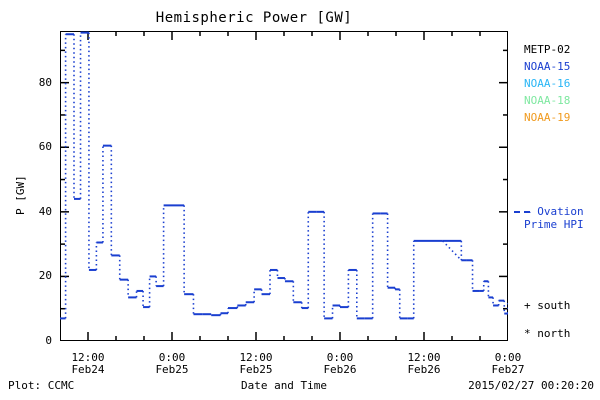  Describe the element at coordinates (547, 333) in the screenshot. I see `marker-legend-north: * north` at that location.